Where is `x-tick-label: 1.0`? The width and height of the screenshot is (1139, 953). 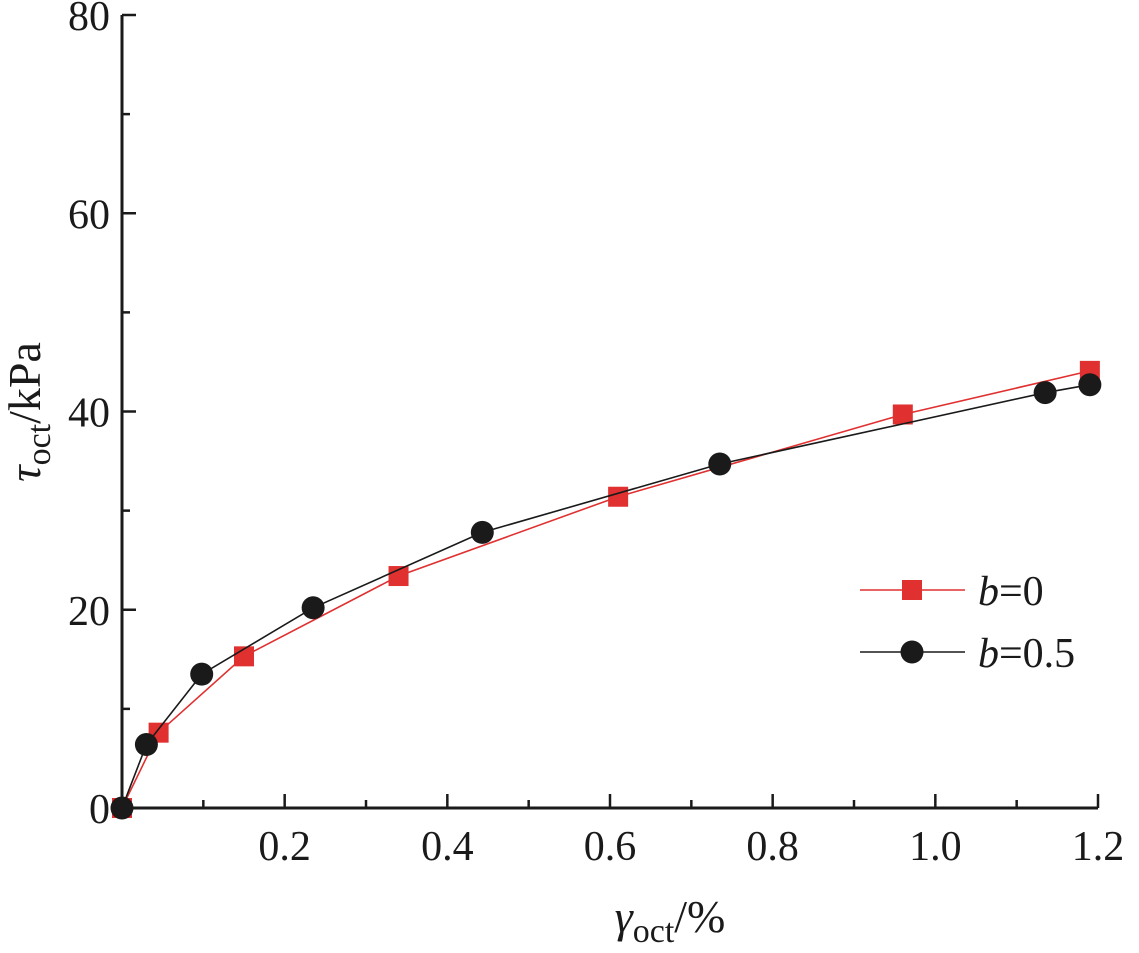 x-tick-label: 1.0 is located at coordinates (935, 847).